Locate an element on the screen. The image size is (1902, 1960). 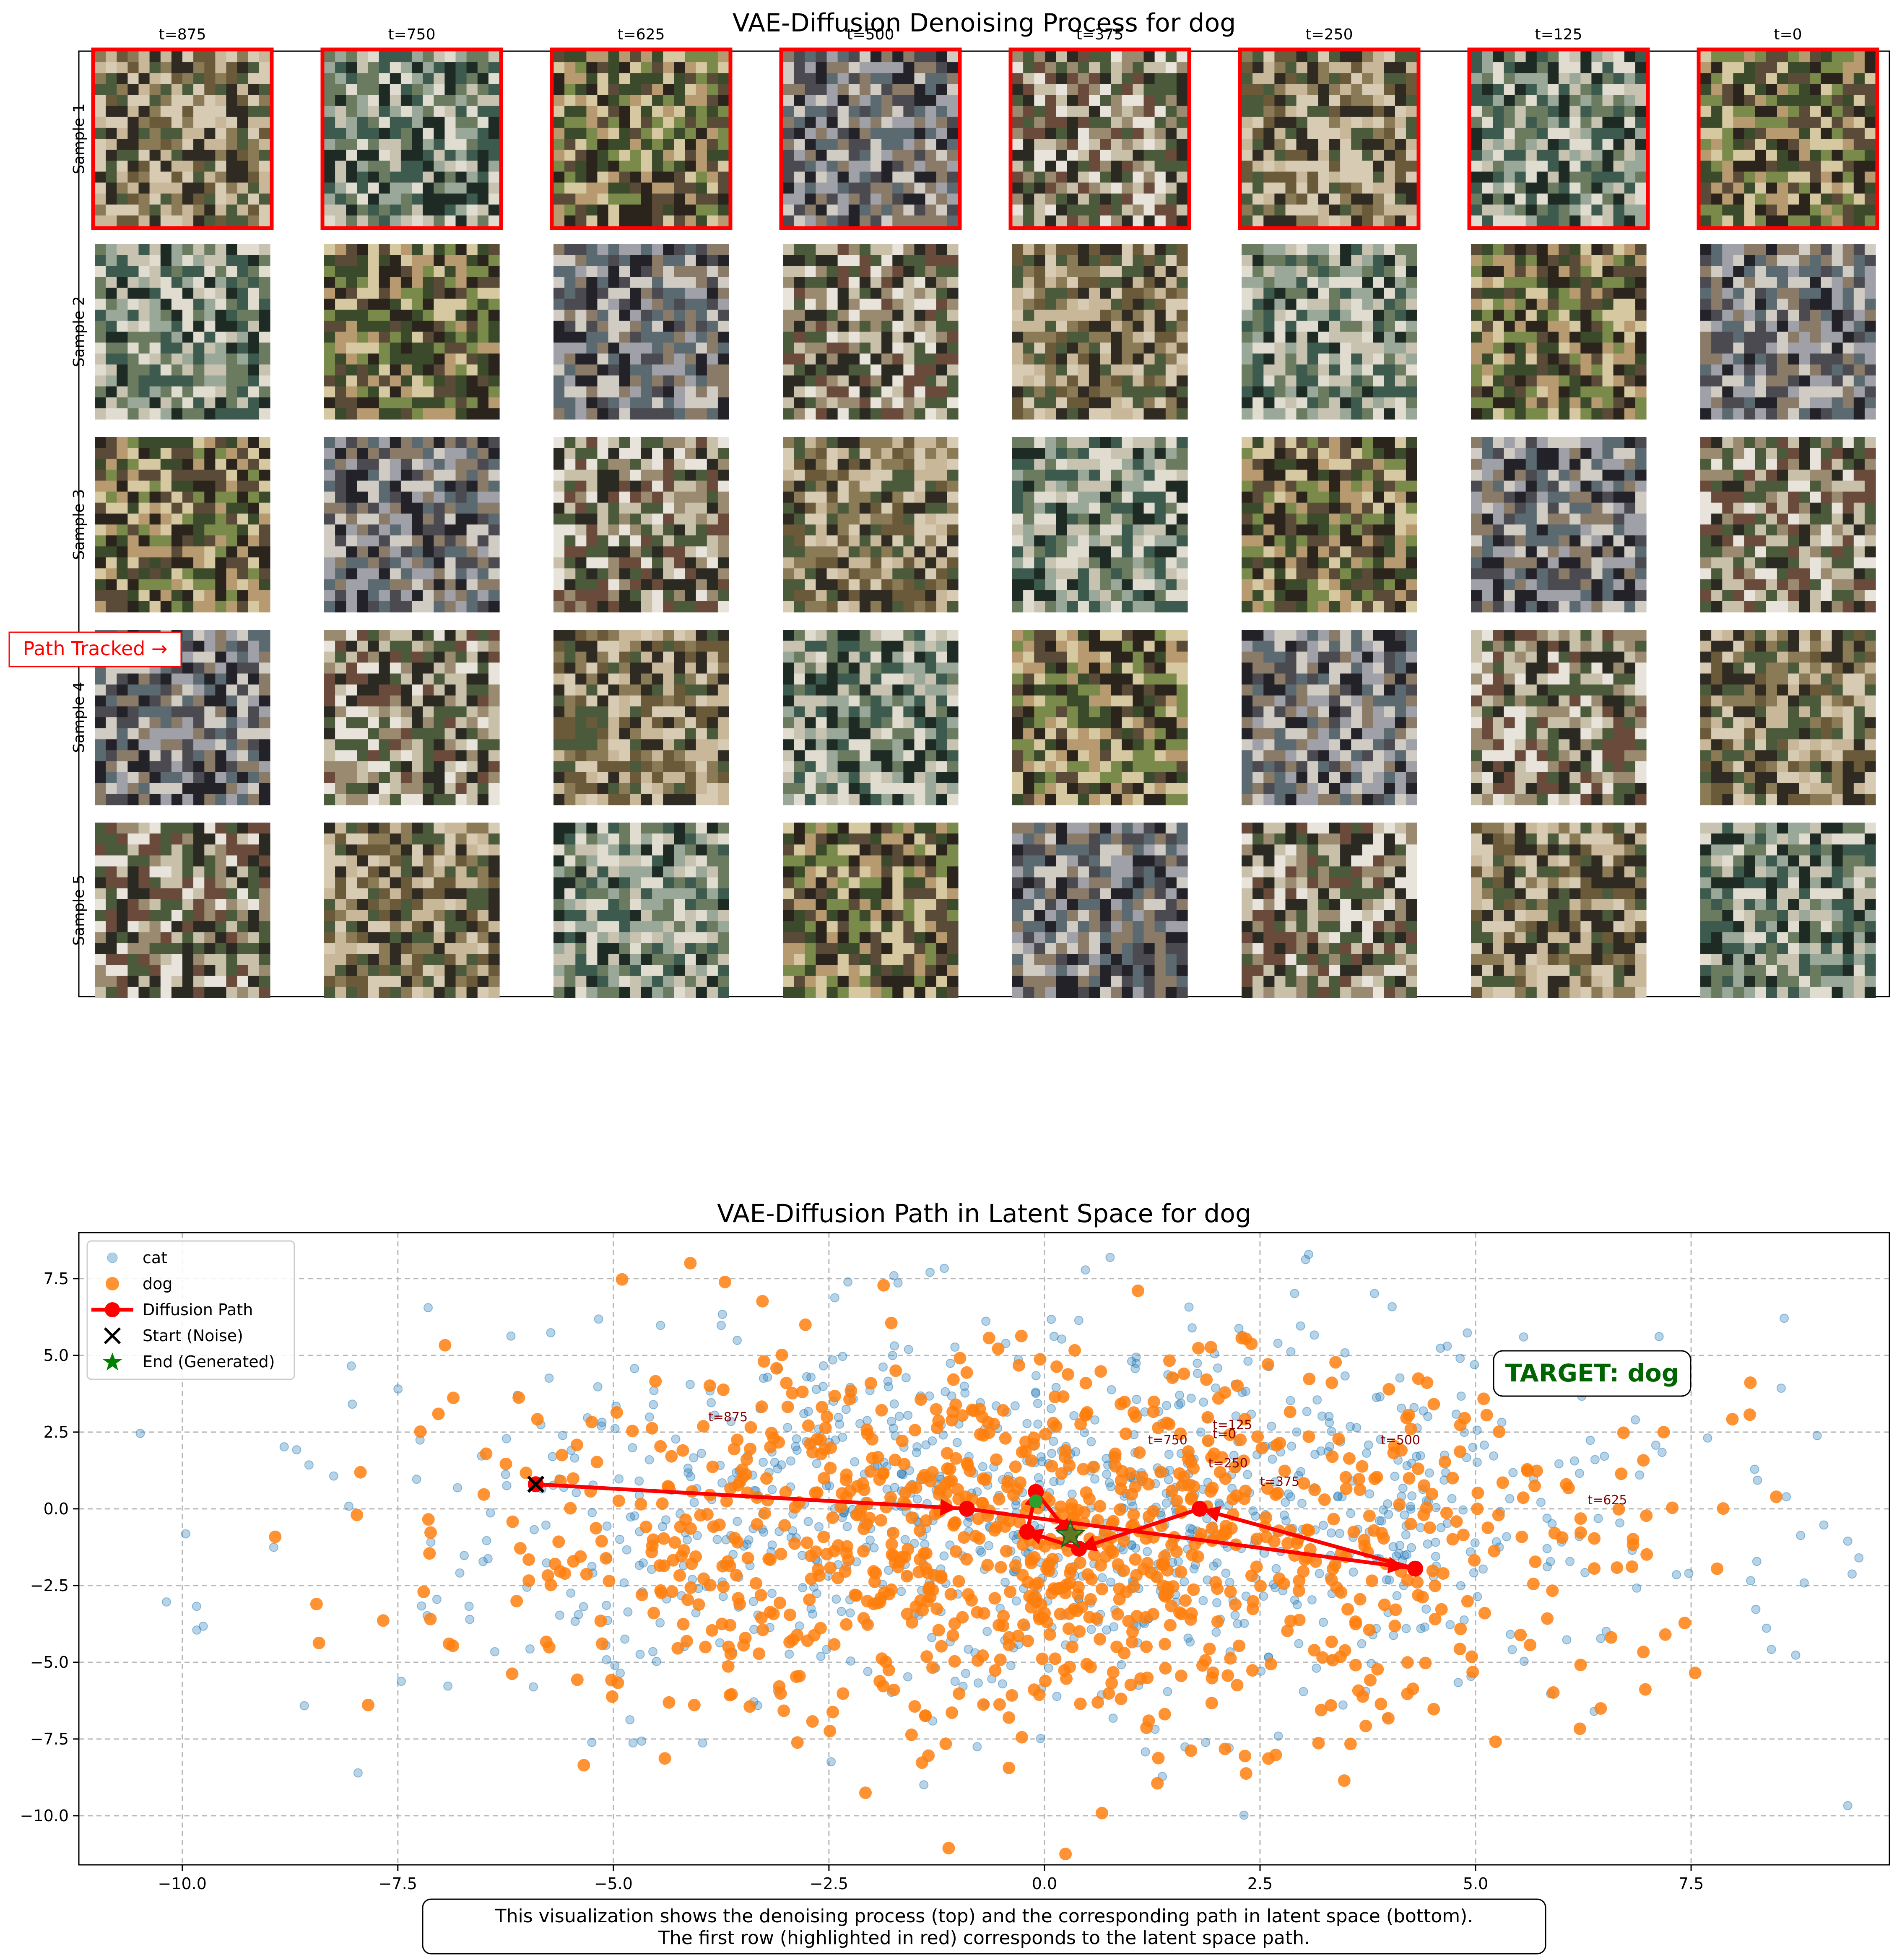
column-label: t=125 is located at coordinates (1558, 34).